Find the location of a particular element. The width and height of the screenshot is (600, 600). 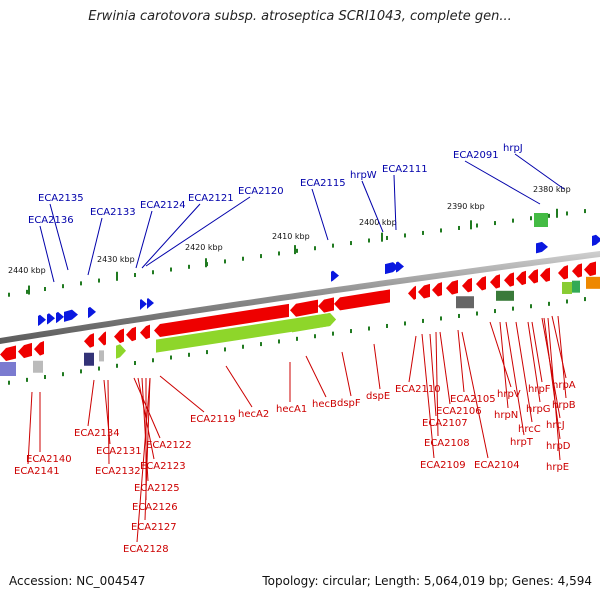

gene-label: ECA2106 is located at coordinates (459, 411).